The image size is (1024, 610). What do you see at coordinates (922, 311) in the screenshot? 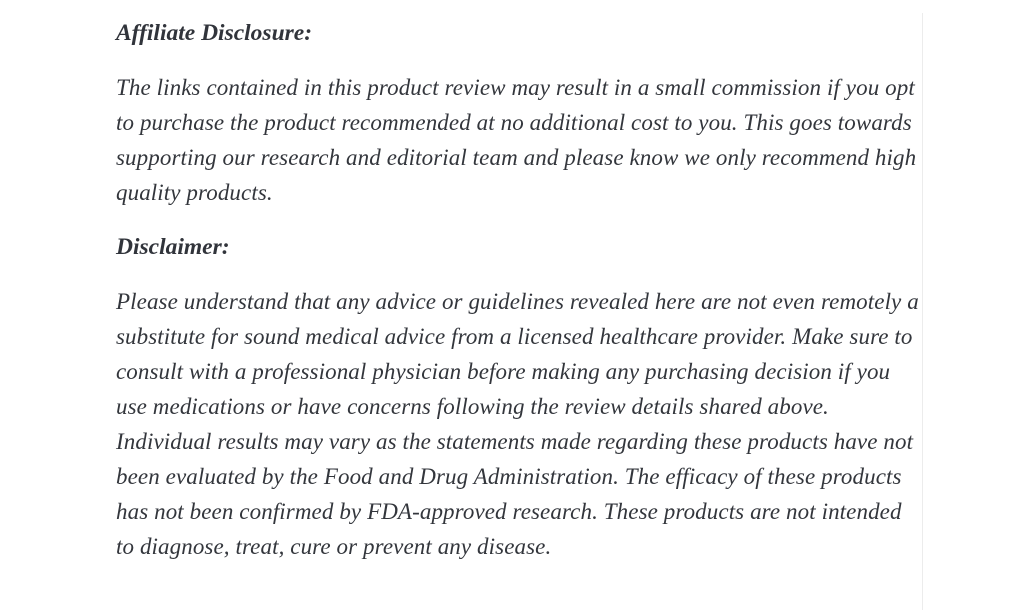
I see `content-column-divider` at bounding box center [922, 311].